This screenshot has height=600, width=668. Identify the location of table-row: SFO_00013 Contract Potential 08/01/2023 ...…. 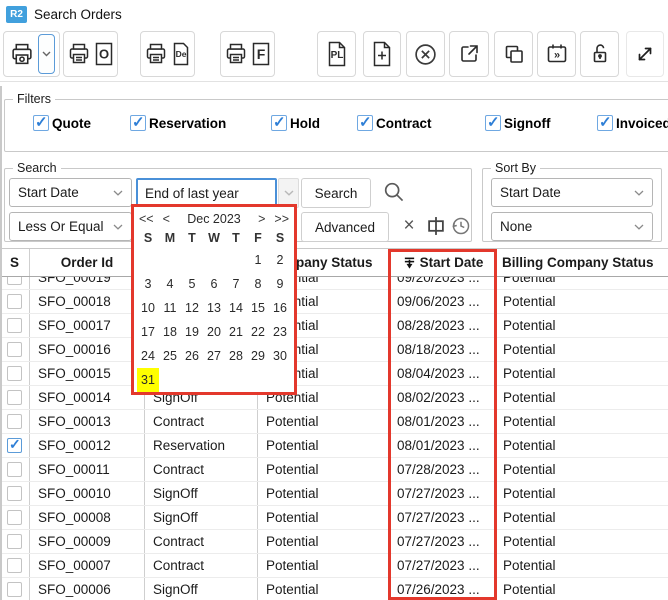
(334, 422).